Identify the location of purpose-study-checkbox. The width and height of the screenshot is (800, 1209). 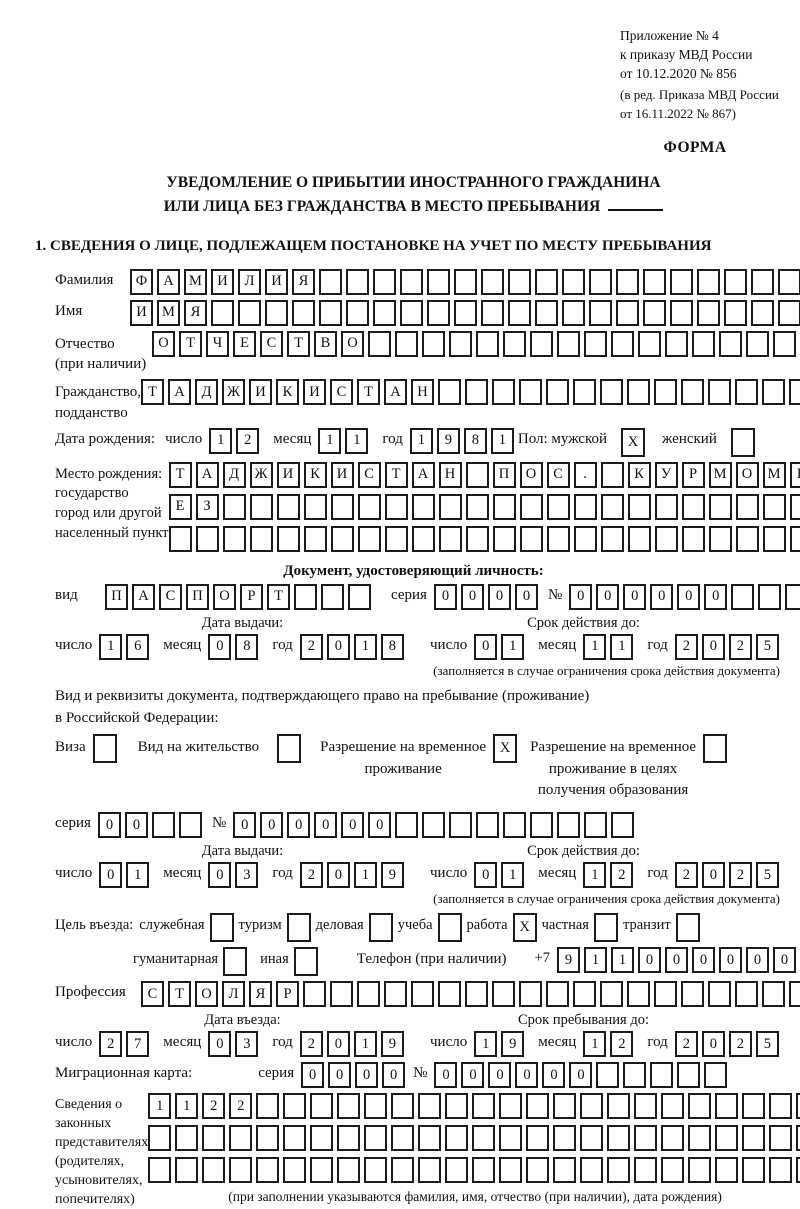
(450, 927).